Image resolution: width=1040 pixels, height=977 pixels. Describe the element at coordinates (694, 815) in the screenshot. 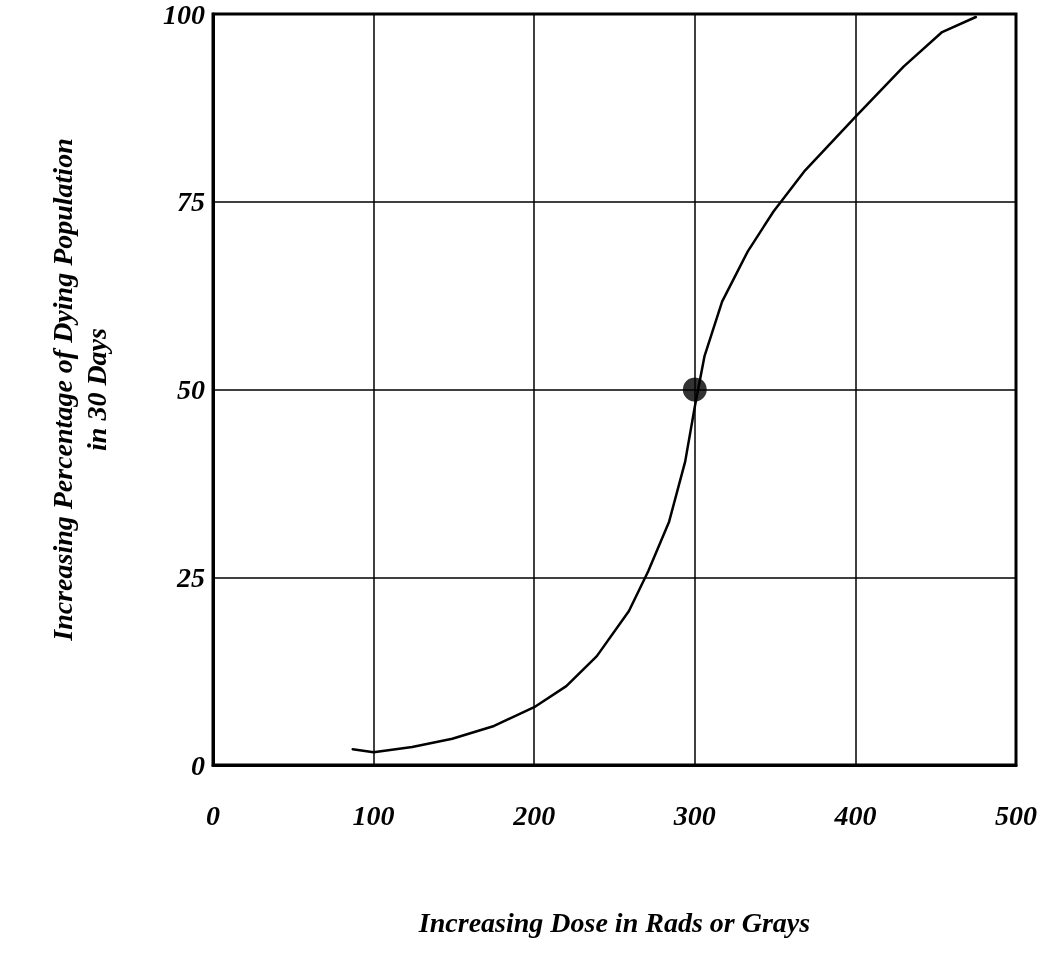

I see `x-tick-label: 300` at that location.